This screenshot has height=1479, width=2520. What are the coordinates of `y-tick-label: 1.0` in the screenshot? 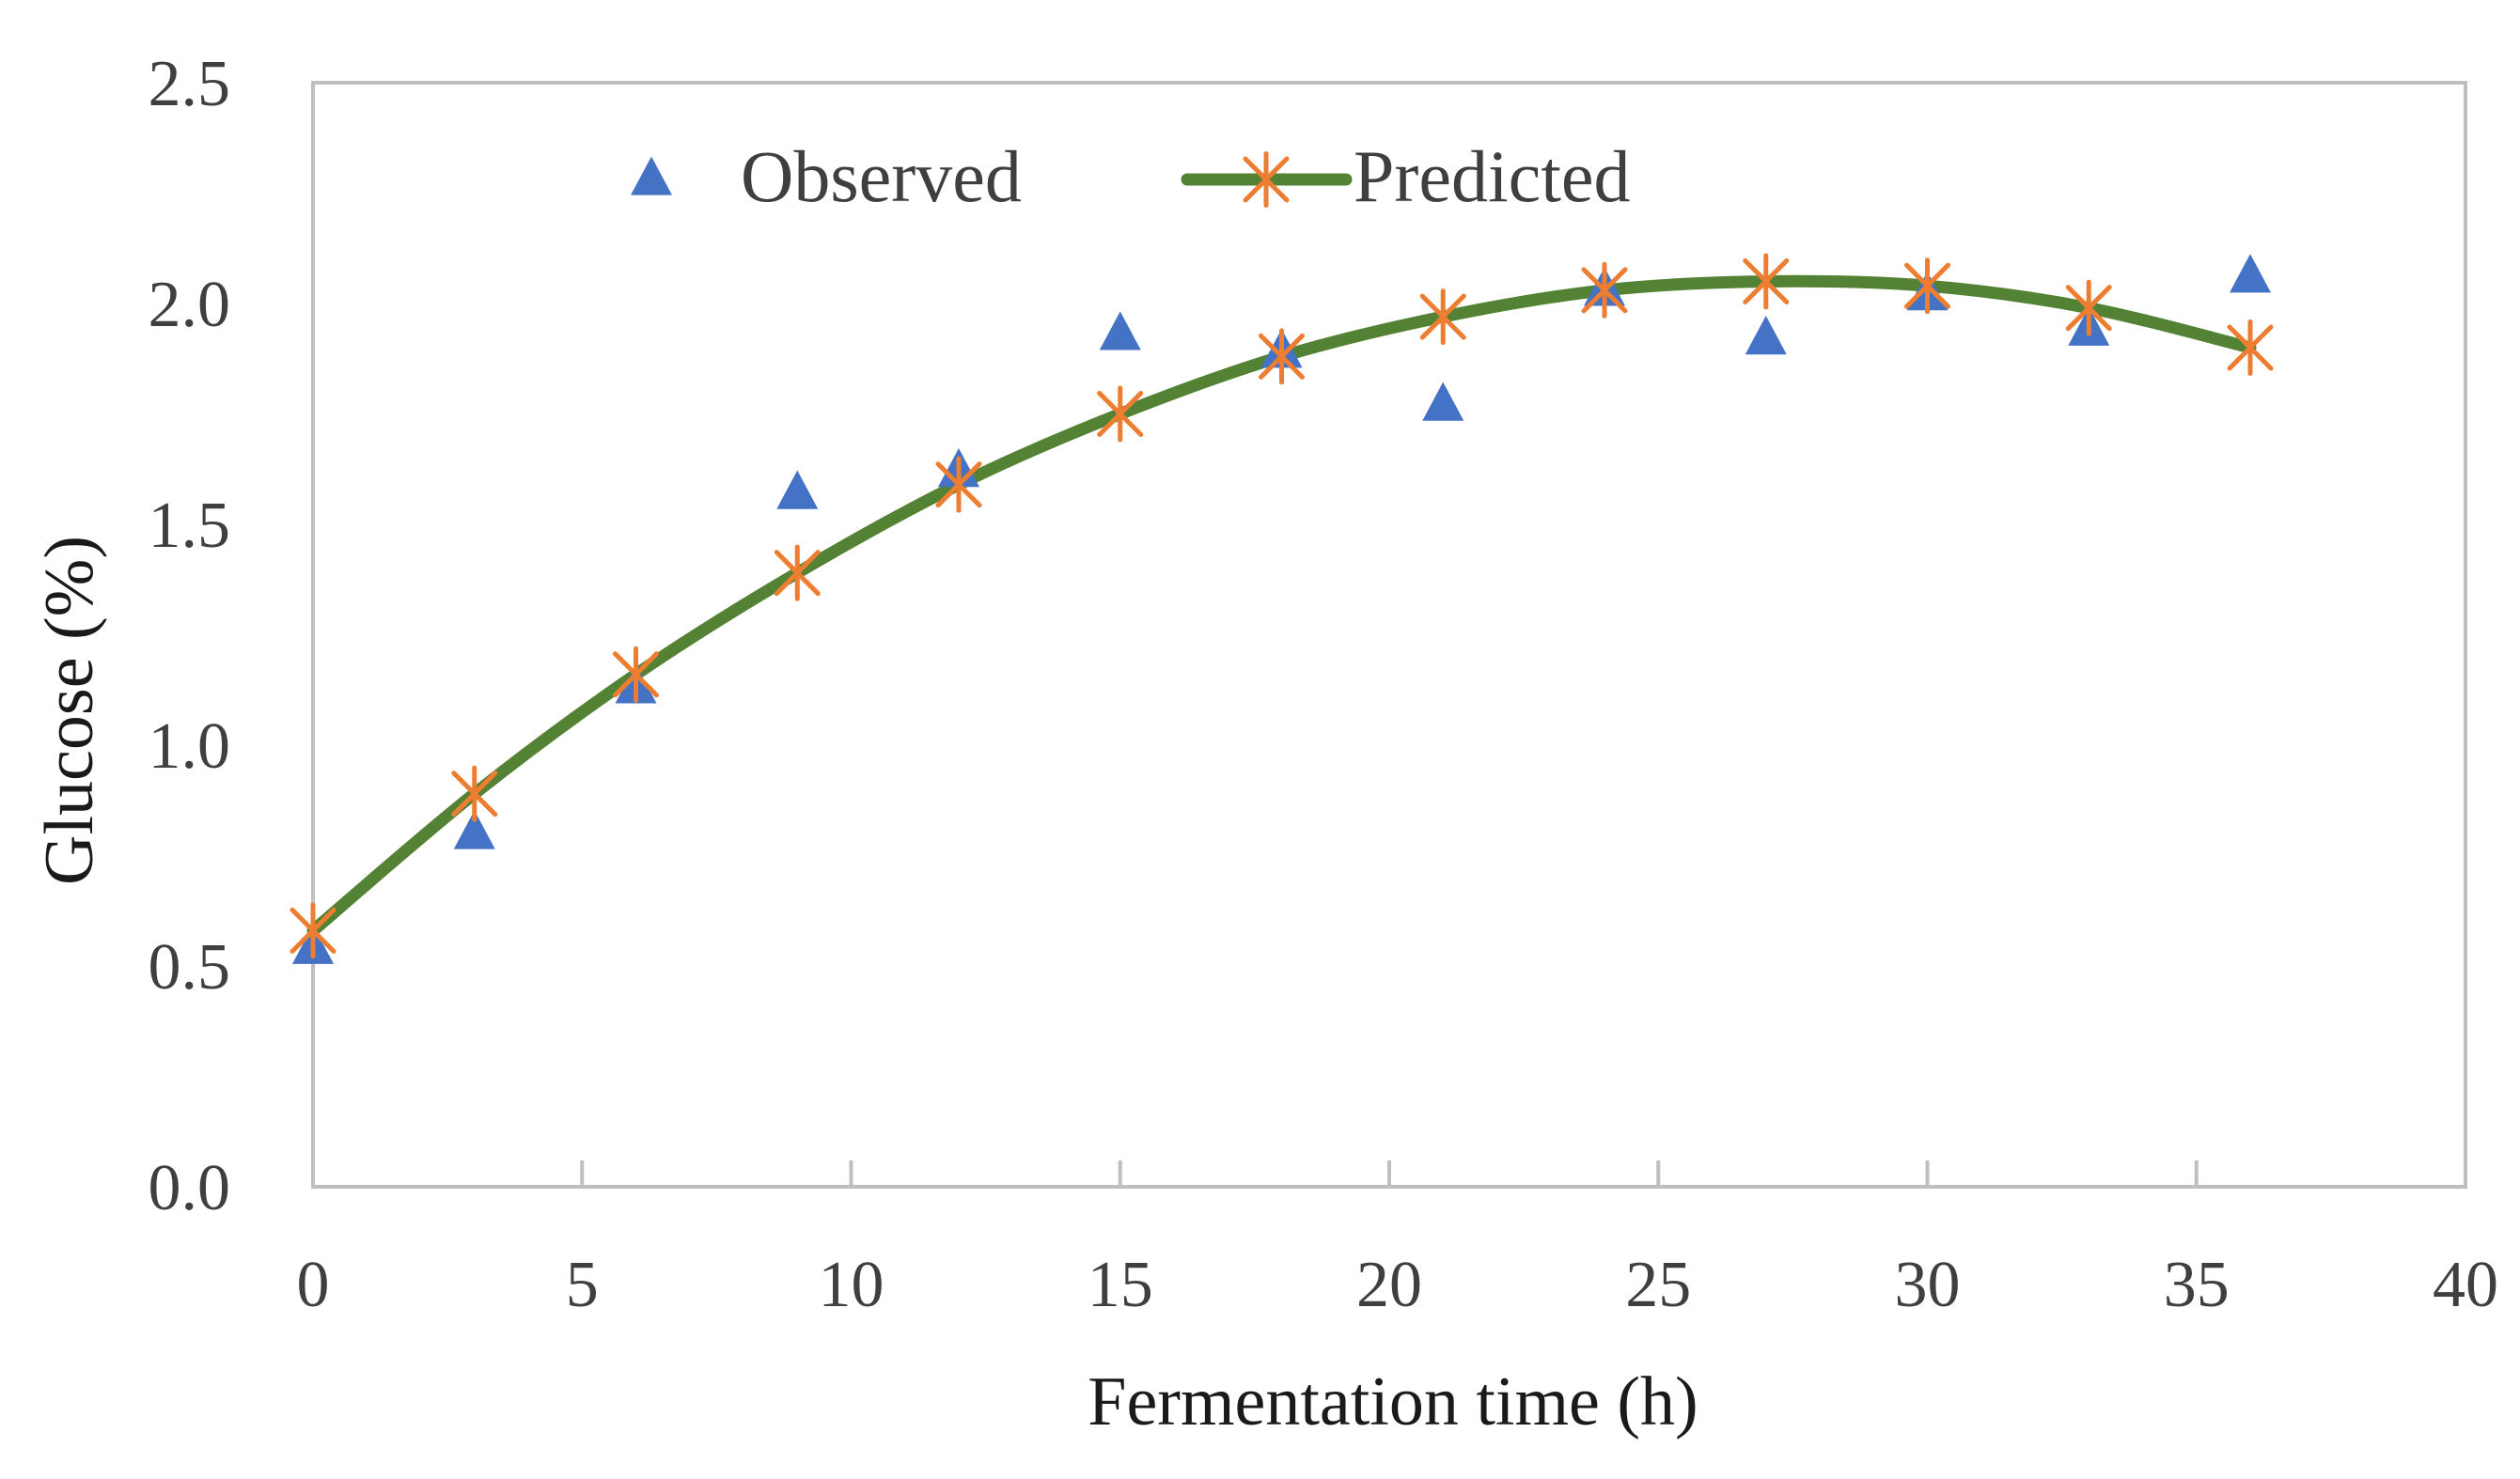 It's located at (190, 746).